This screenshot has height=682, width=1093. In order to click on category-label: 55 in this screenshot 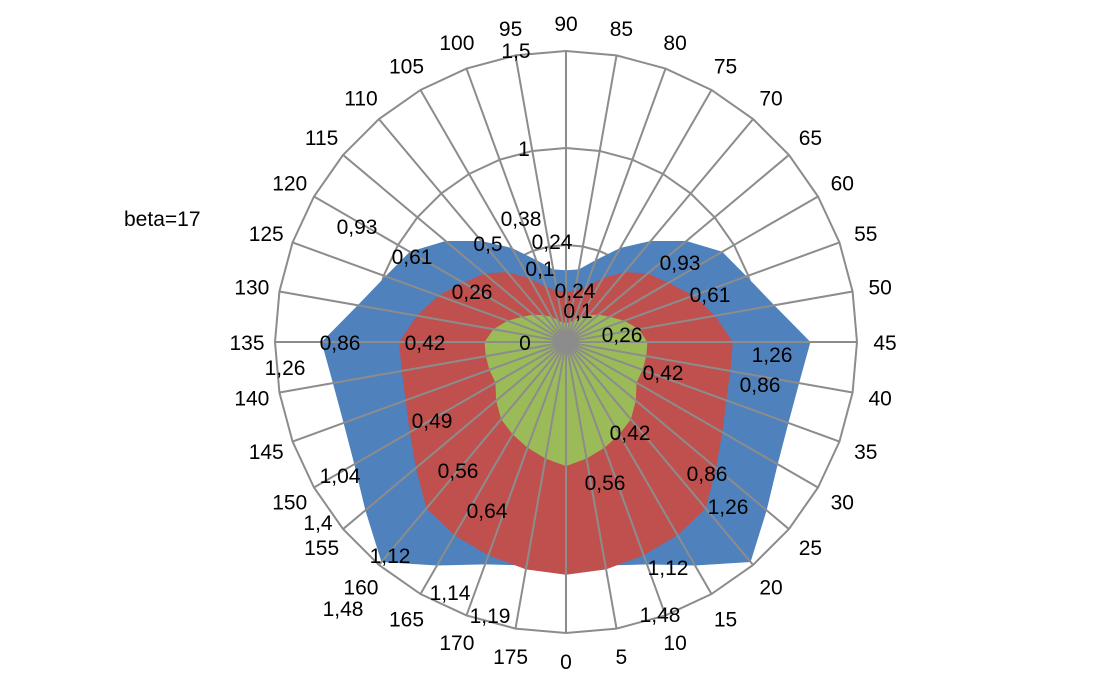, I will do `click(865, 234)`.